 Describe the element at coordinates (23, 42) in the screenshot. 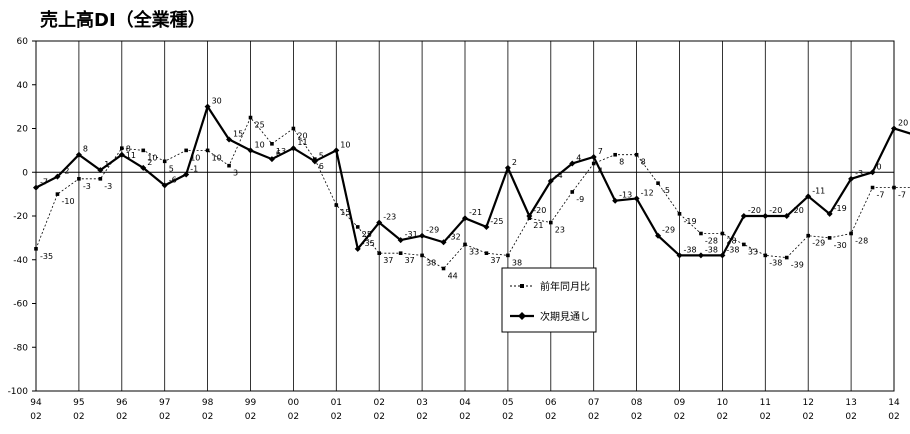

I see `y-tick-60: 60` at that location.